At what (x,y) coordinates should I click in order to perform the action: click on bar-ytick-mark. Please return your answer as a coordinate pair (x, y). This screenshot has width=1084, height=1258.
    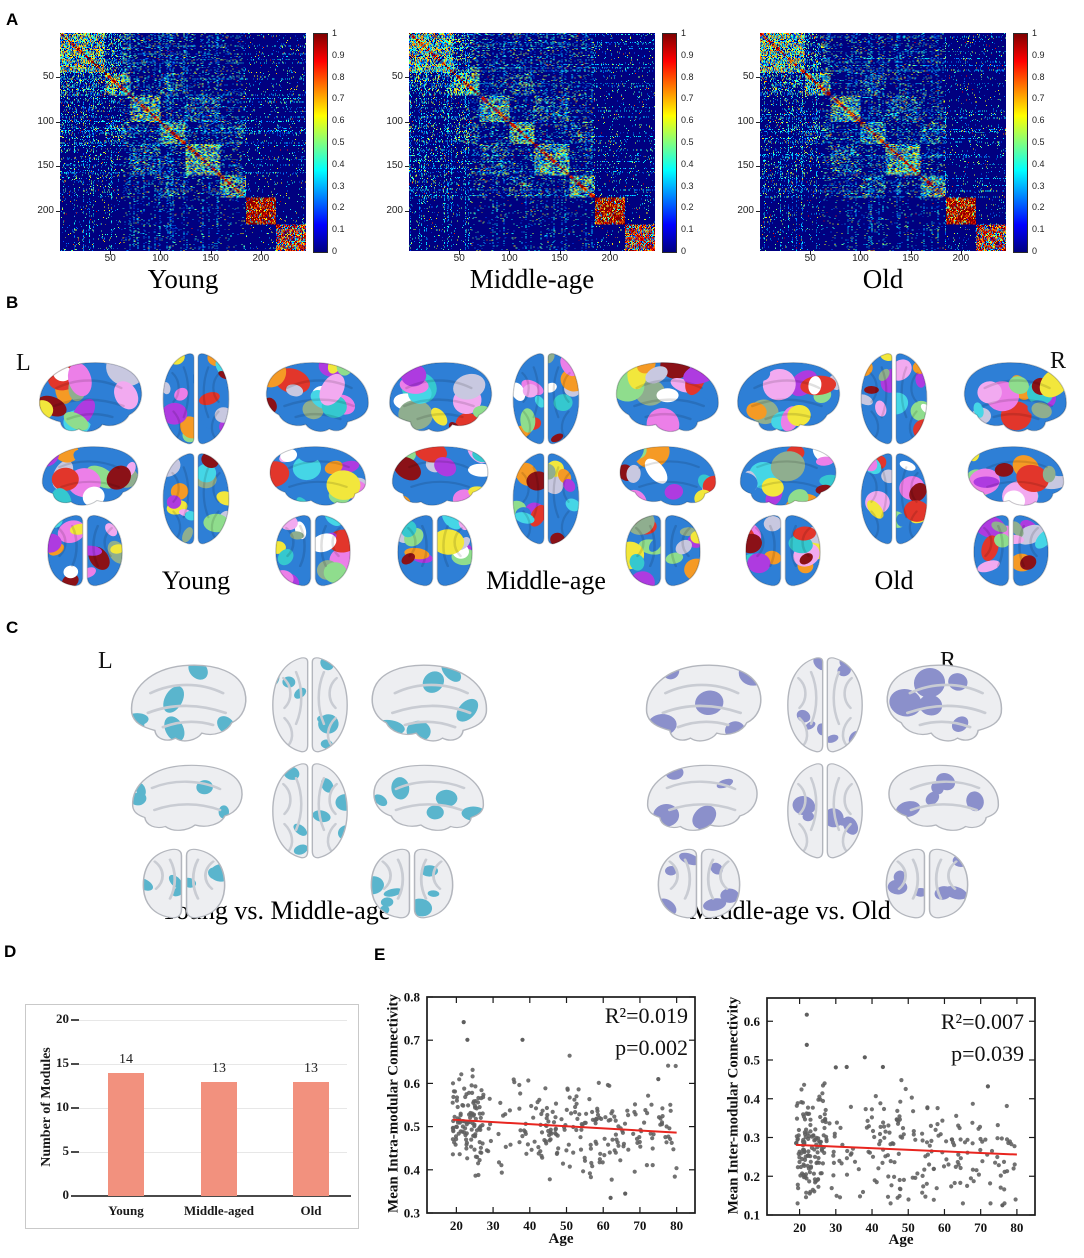
    Looking at the image, I should click on (75, 1064).